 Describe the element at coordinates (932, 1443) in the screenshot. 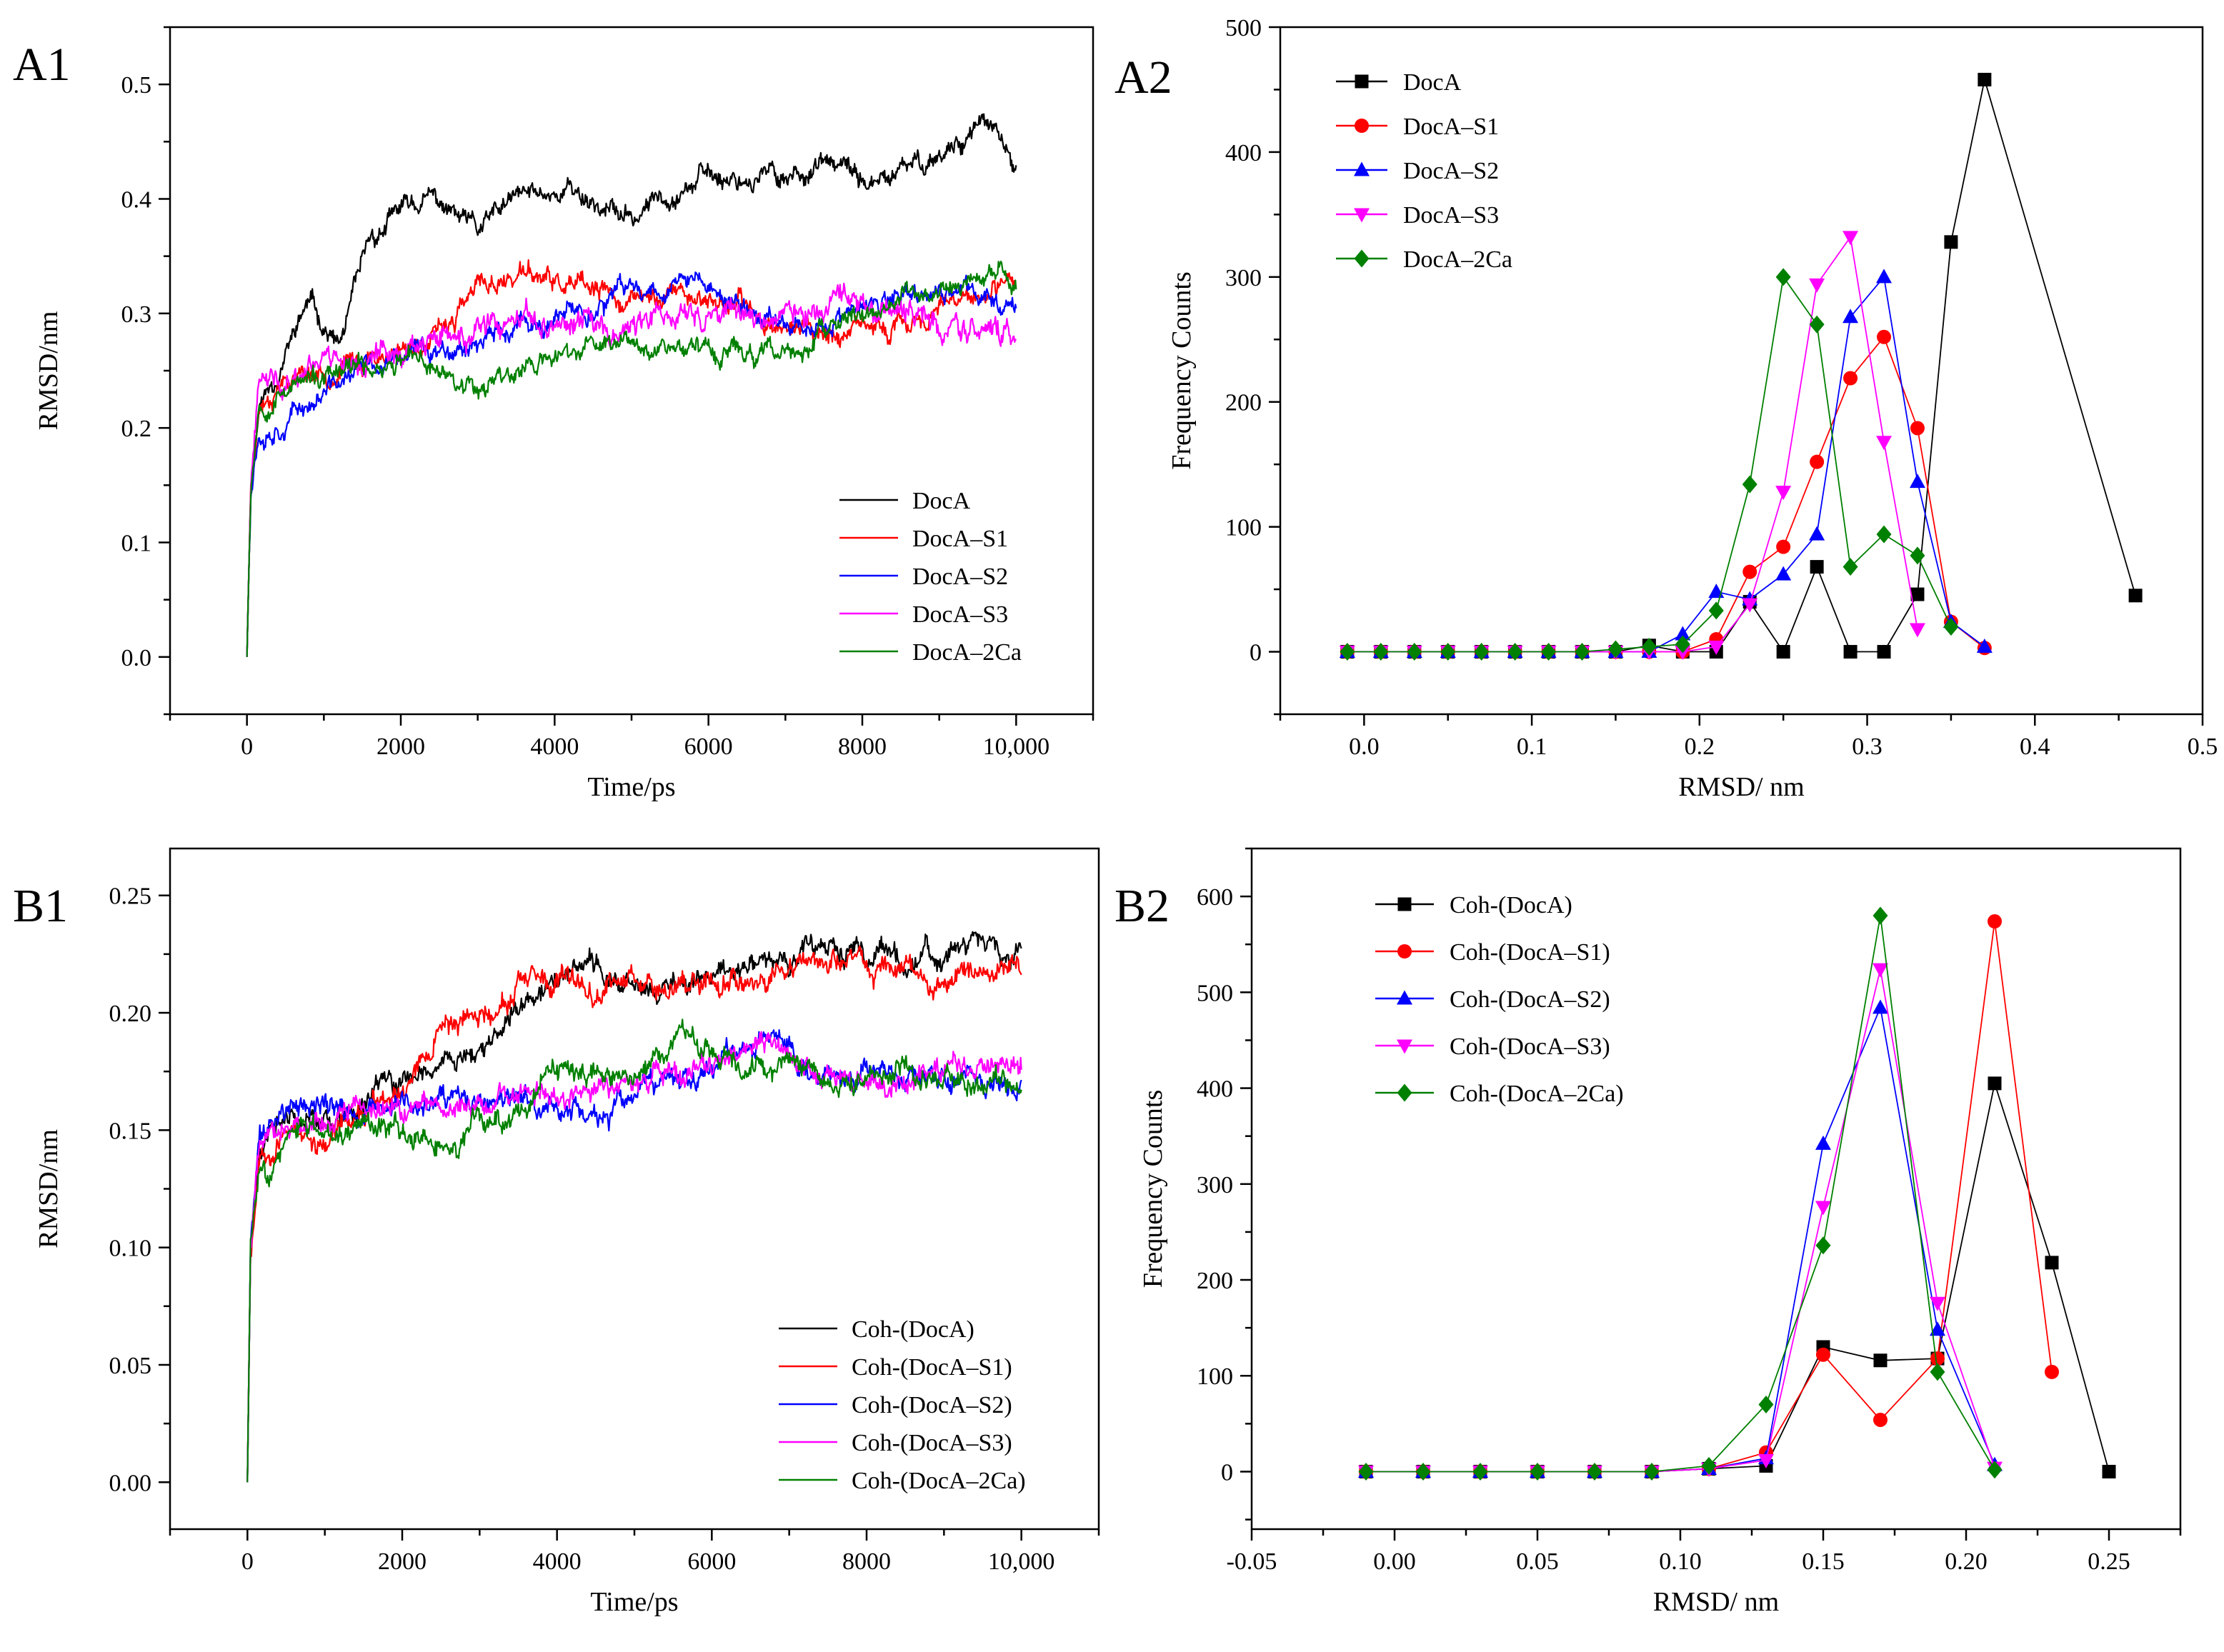

I see `legend-label: Coh-(DocA–S3)` at that location.